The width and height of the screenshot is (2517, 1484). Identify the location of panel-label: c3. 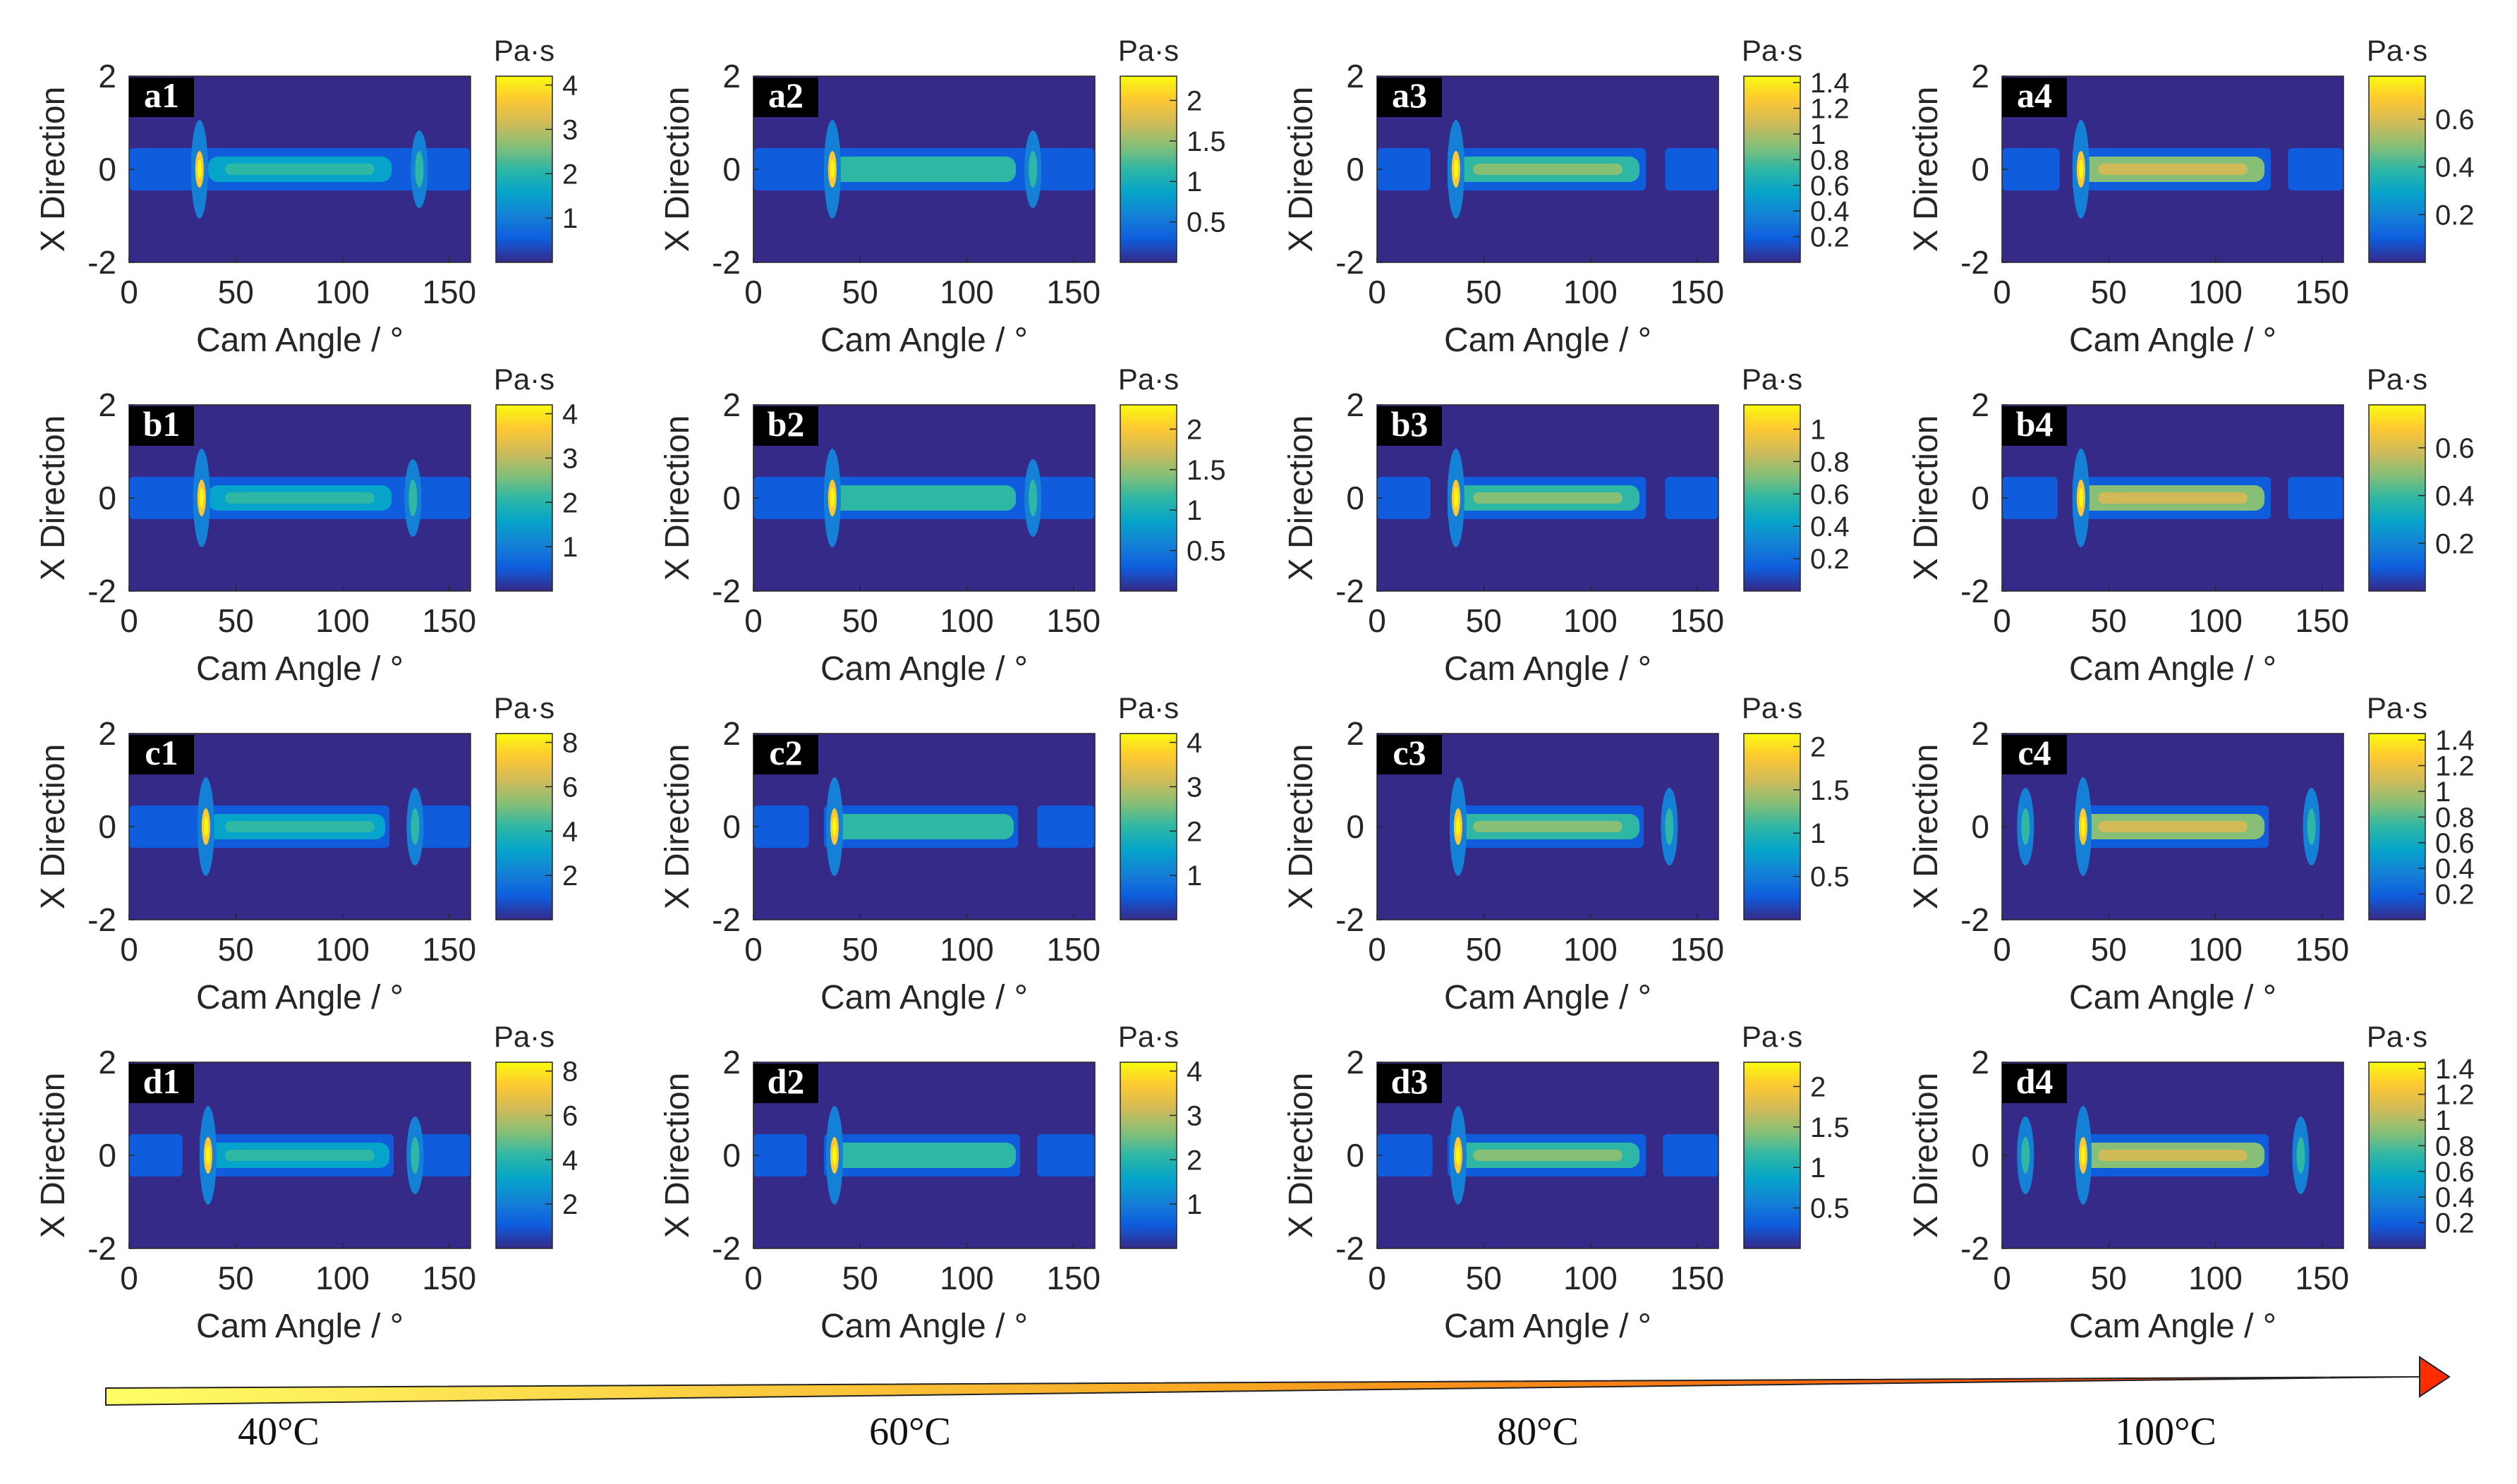
(1409, 752).